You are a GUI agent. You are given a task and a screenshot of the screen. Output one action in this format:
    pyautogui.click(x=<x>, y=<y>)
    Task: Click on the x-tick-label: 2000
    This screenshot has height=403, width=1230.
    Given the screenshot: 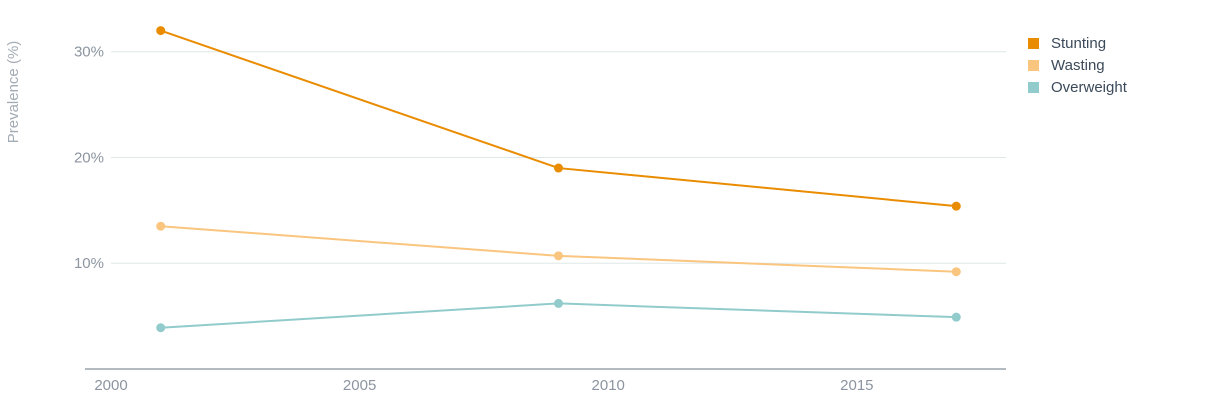 What is the action you would take?
    pyautogui.click(x=110, y=385)
    